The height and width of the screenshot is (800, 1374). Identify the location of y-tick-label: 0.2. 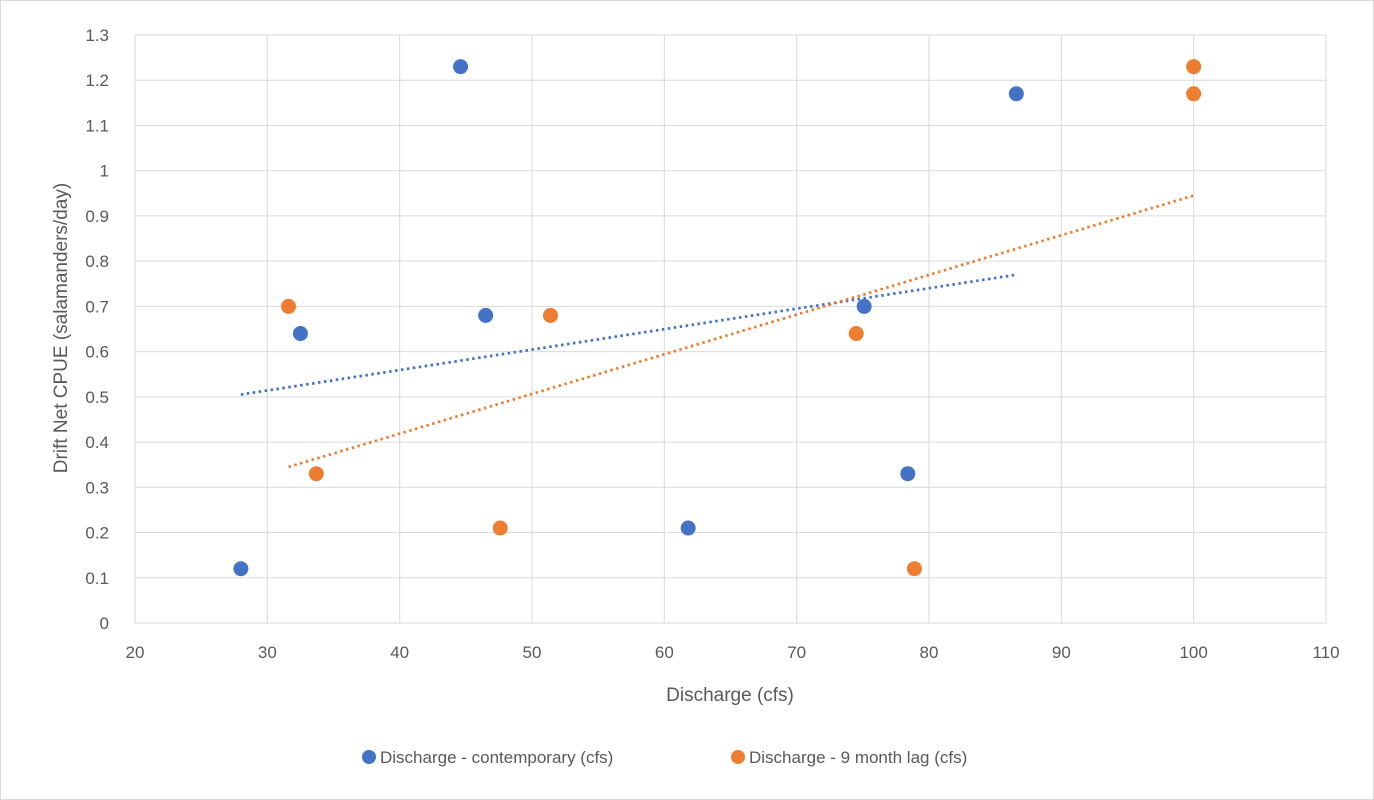
(97, 533).